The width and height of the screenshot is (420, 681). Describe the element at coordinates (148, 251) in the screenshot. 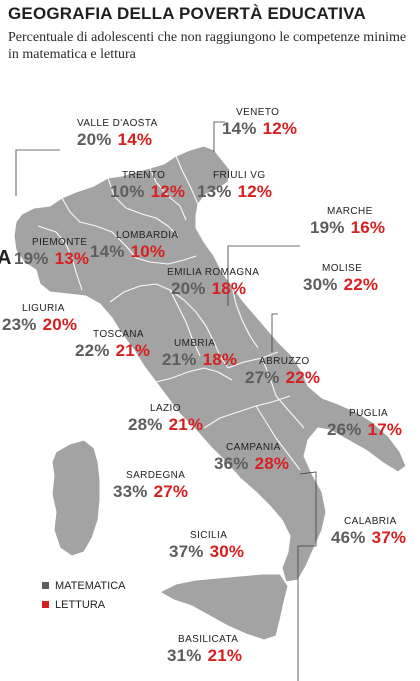

I see `reading-value: 10%` at that location.